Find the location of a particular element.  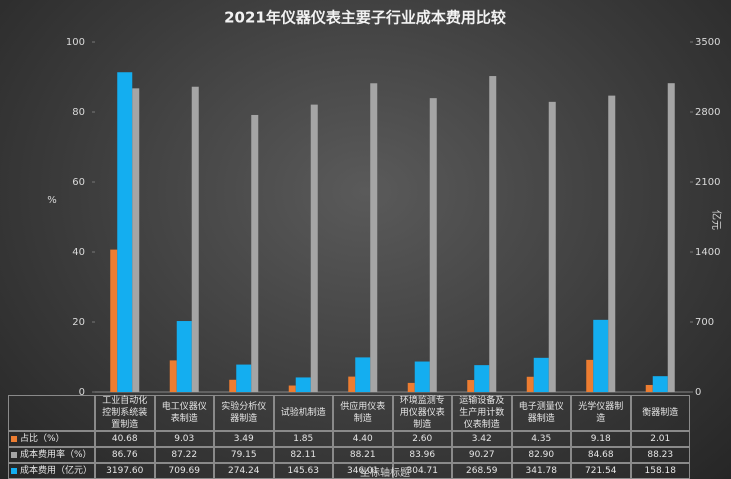

table-value-text: 304.71 is located at coordinates (422, 471).